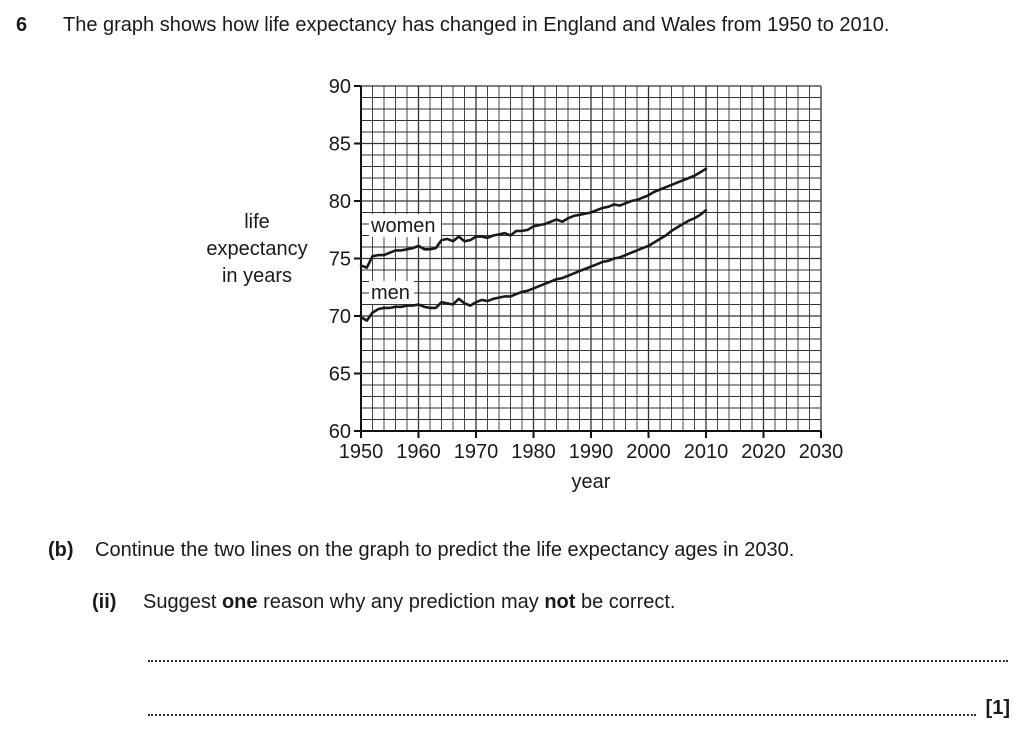 The height and width of the screenshot is (738, 1032). I want to click on x-tick-label: 2000, so click(648, 452).